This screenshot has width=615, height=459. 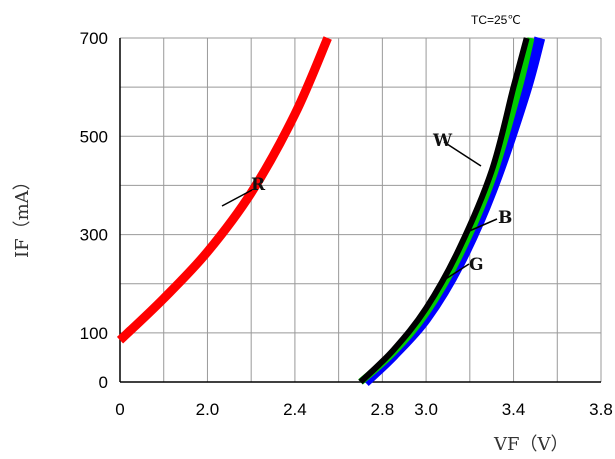 What do you see at coordinates (94, 38) in the screenshot?
I see `y-tick-label: 700` at bounding box center [94, 38].